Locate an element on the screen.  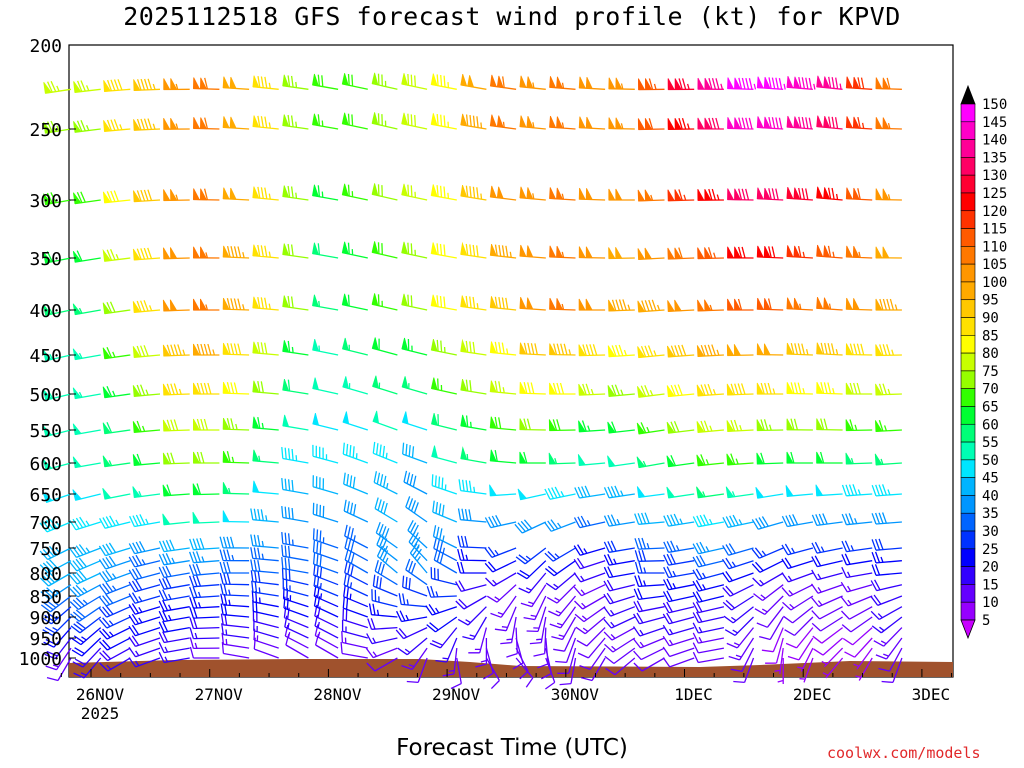
y-tick-label: 950 is located at coordinates (45, 639).